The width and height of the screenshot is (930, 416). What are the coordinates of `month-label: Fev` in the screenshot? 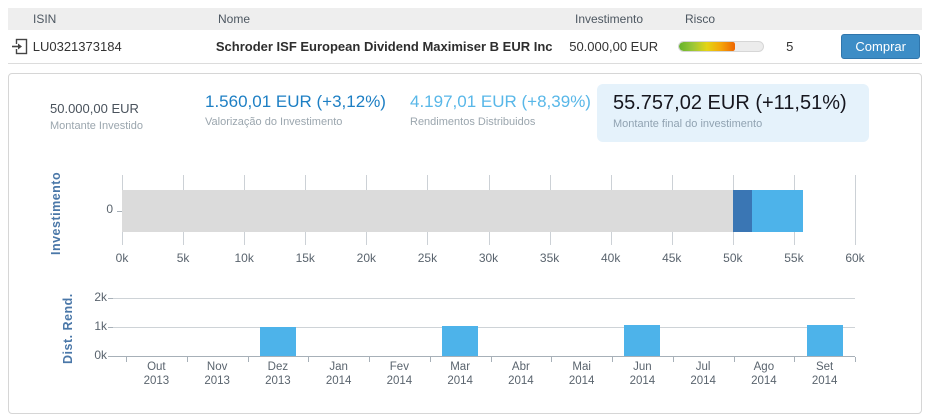 It's located at (399, 367).